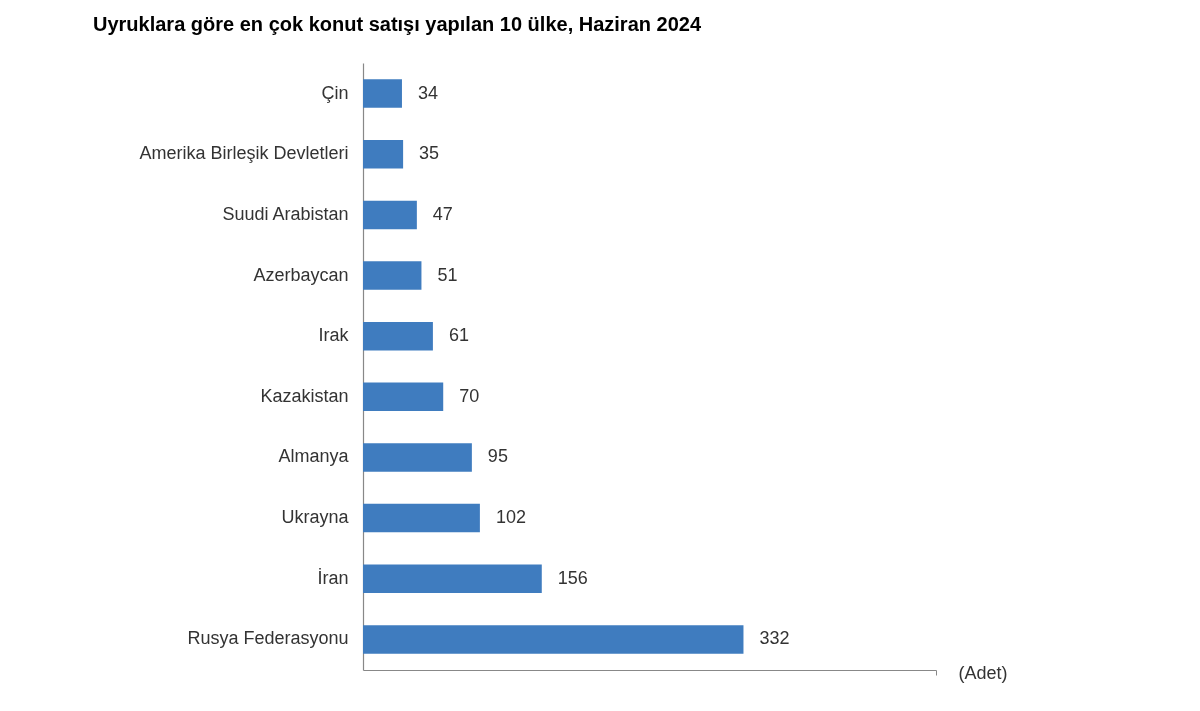  What do you see at coordinates (333, 577) in the screenshot?
I see `y-tick-label: İran` at bounding box center [333, 577].